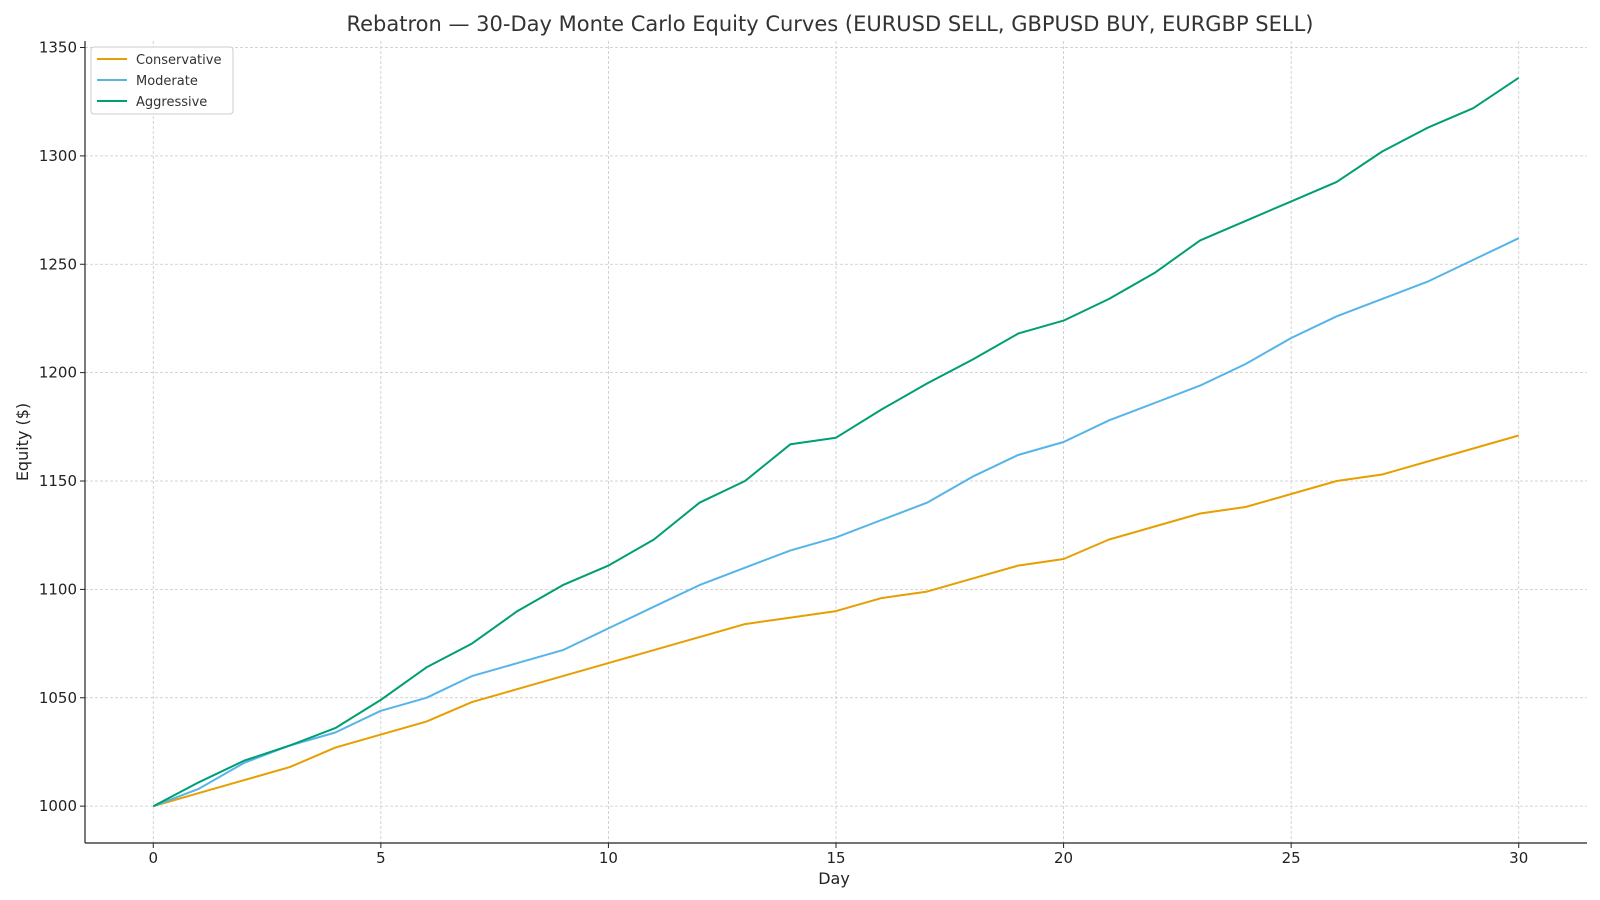 Image resolution: width=1600 pixels, height=900 pixels. I want to click on legend-label-aggressive: Aggressive, so click(171, 102).